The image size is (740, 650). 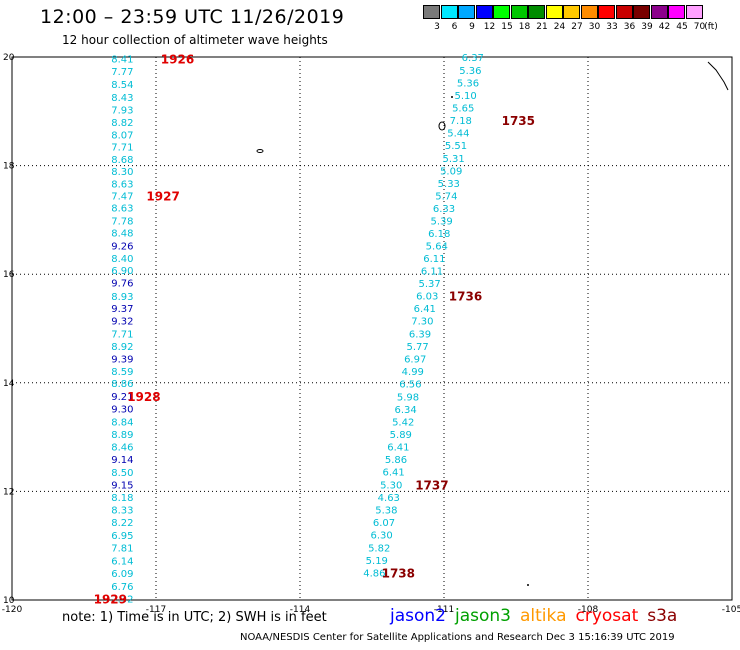 I want to click on swh-value: 6.34, so click(x=405, y=410).